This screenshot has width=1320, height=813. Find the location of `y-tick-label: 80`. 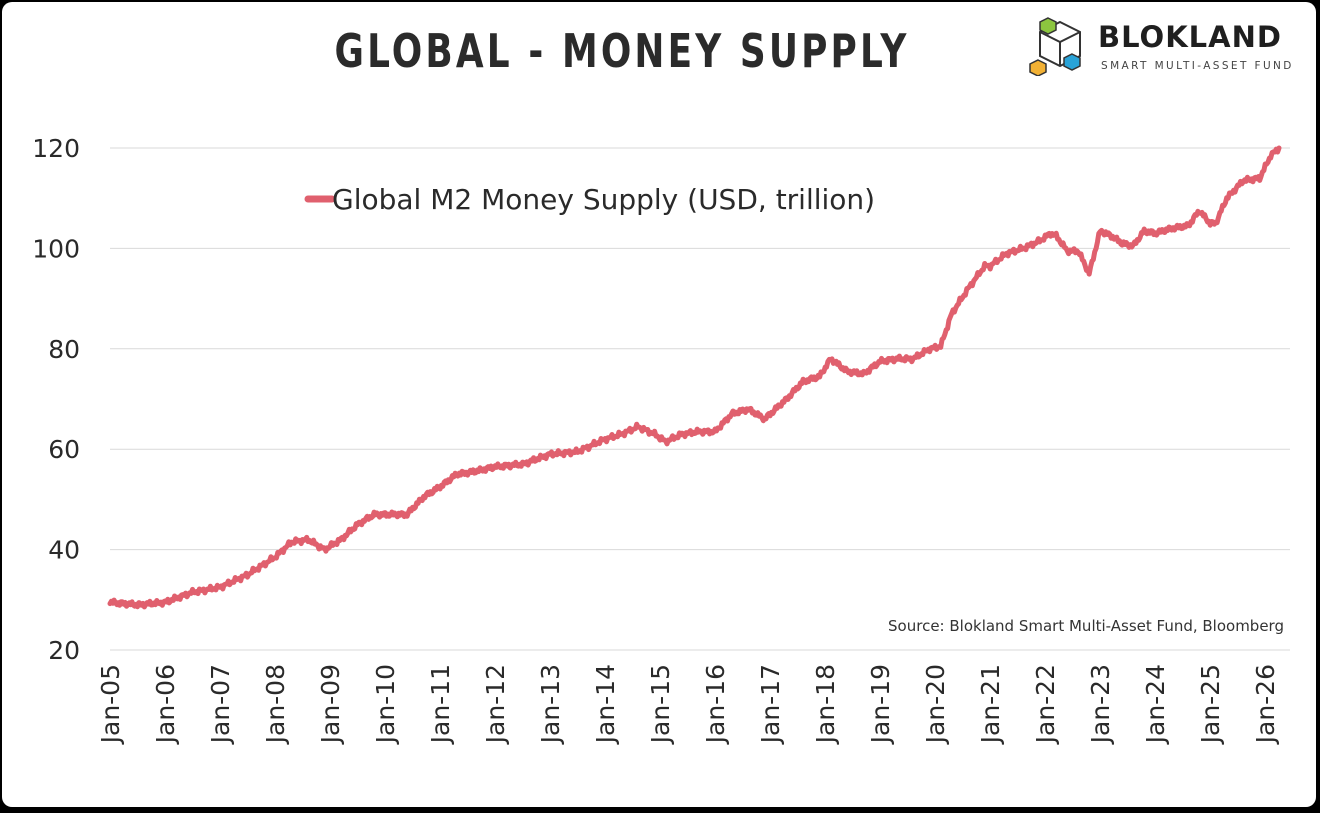

y-tick-label: 80 is located at coordinates (64, 349).